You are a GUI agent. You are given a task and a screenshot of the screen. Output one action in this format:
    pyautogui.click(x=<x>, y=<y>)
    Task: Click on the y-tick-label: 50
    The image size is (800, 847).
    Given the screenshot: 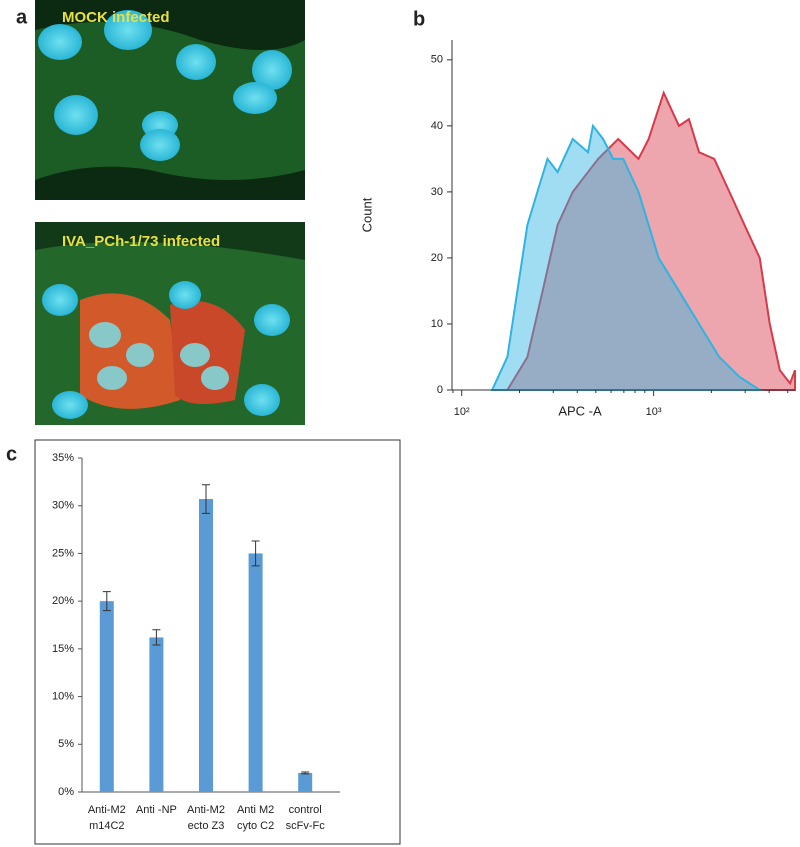 What is the action you would take?
    pyautogui.click(x=437, y=60)
    